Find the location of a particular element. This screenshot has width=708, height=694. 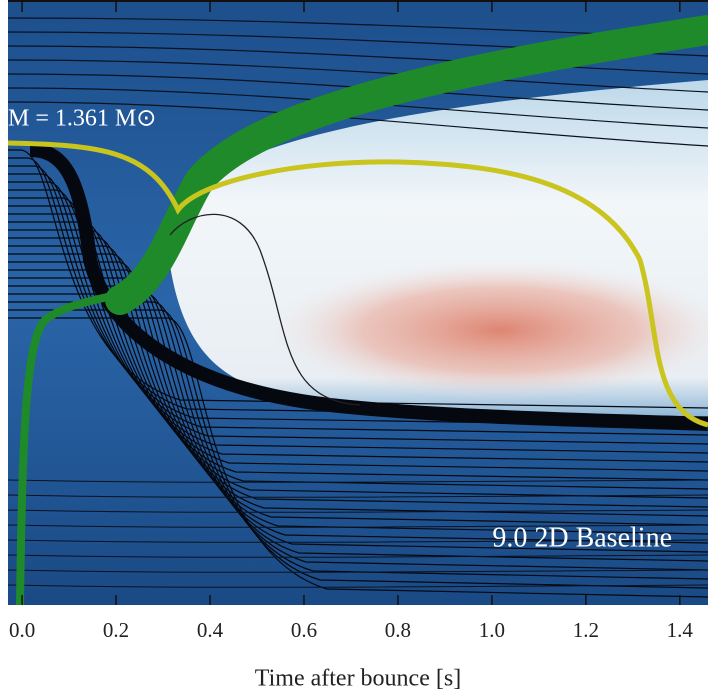

x-tick-label: 1.4 is located at coordinates (680, 630).